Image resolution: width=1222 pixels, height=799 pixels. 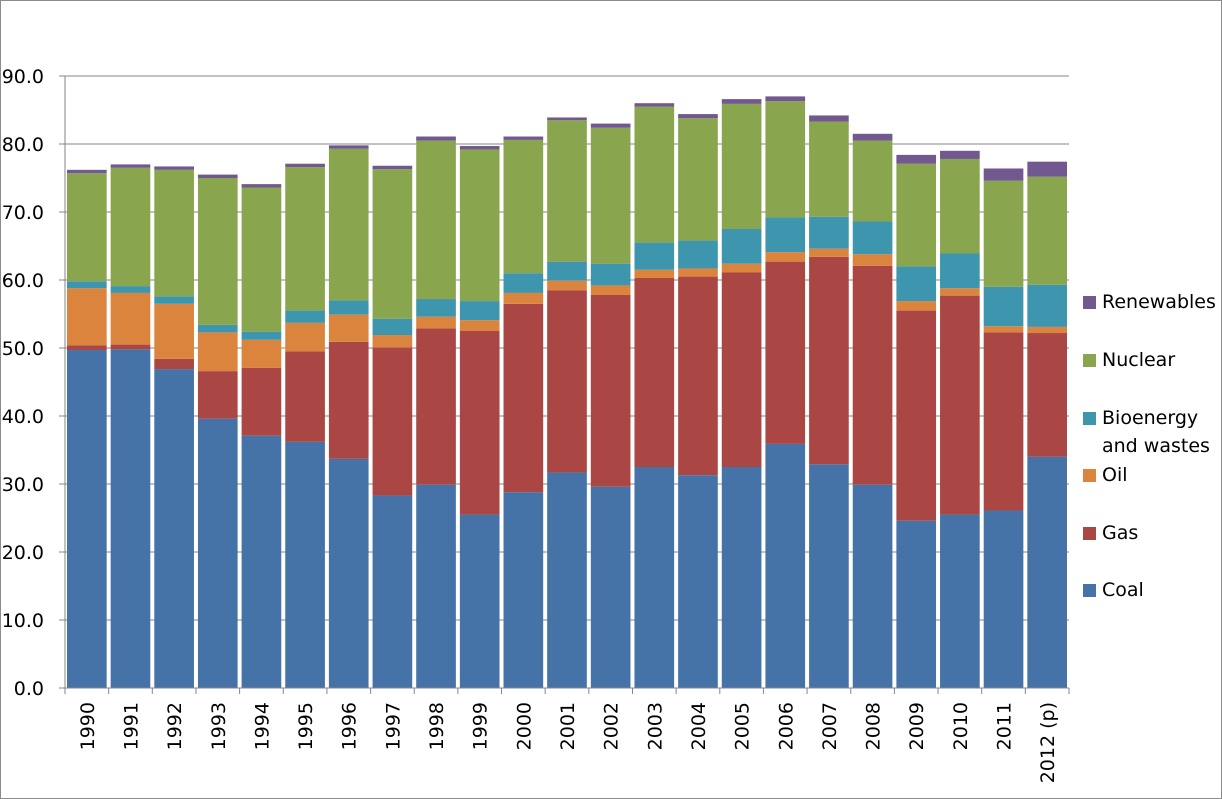 I want to click on x-tick-label: 2002, so click(x=612, y=726).